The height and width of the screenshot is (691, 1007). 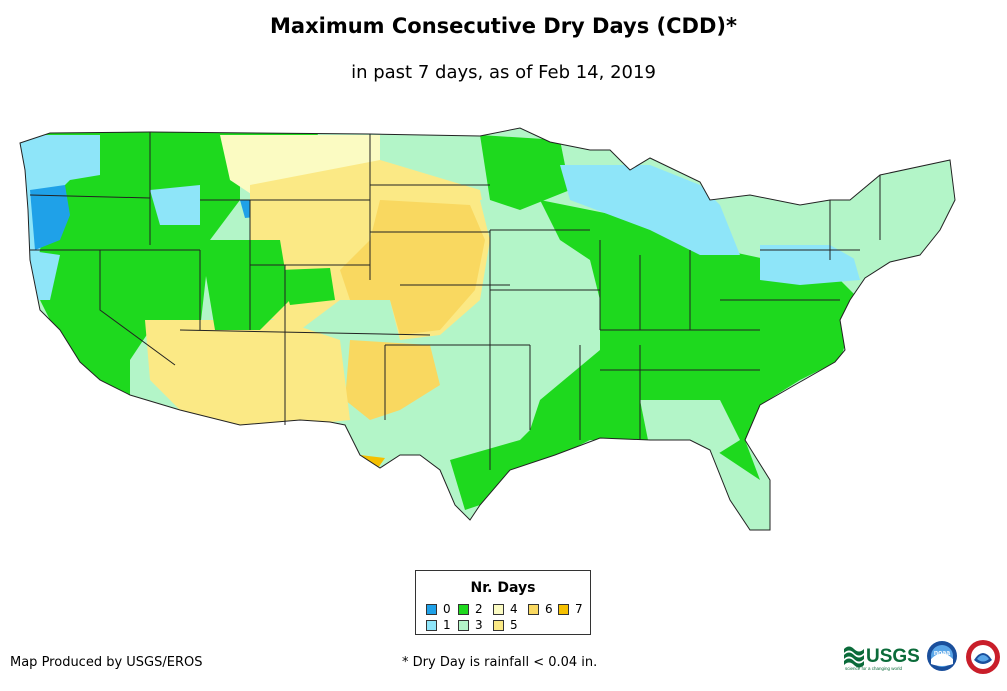 What do you see at coordinates (877, 211) in the screenshot?
I see `region-3-days-ne` at bounding box center [877, 211].